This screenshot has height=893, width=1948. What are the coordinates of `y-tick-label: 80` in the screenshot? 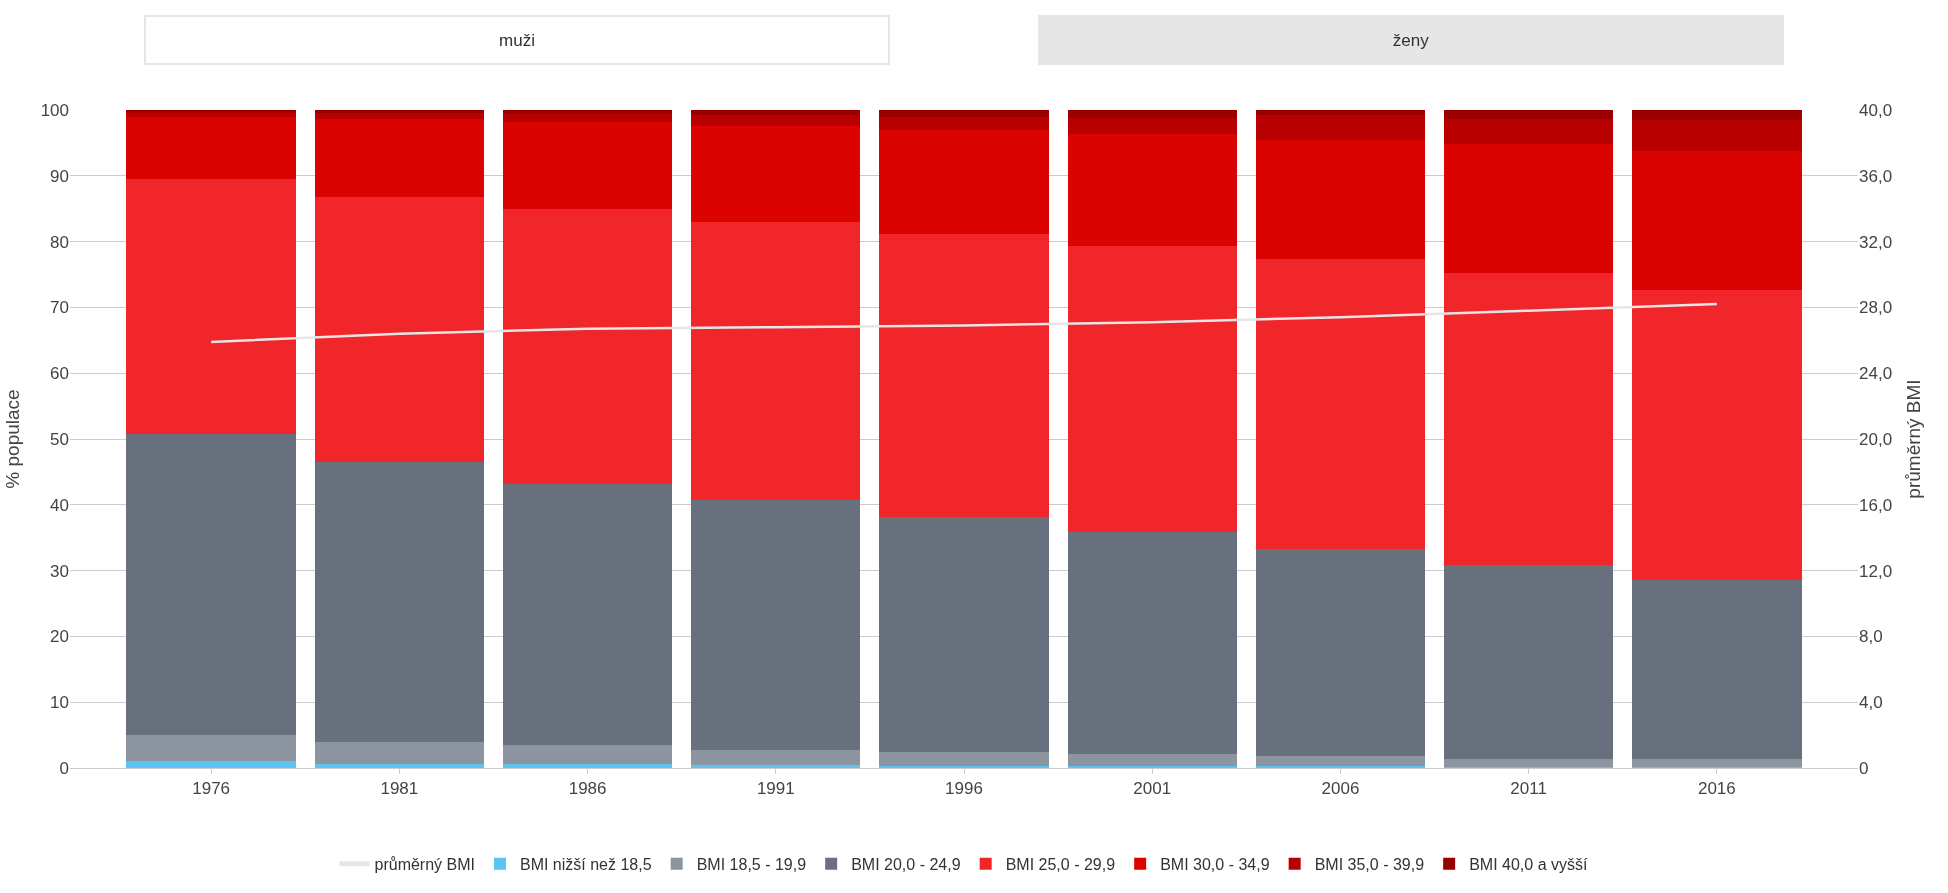 It's located at (59, 242).